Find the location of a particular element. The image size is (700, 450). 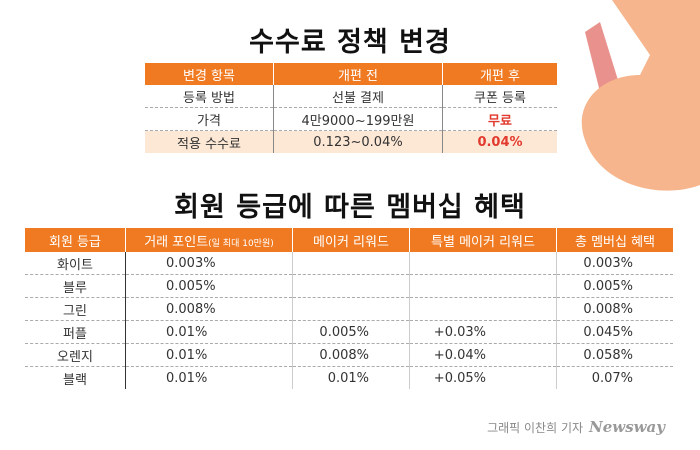

member-header-points: 거래 포인트(일 최대 10만원) is located at coordinates (209, 240).